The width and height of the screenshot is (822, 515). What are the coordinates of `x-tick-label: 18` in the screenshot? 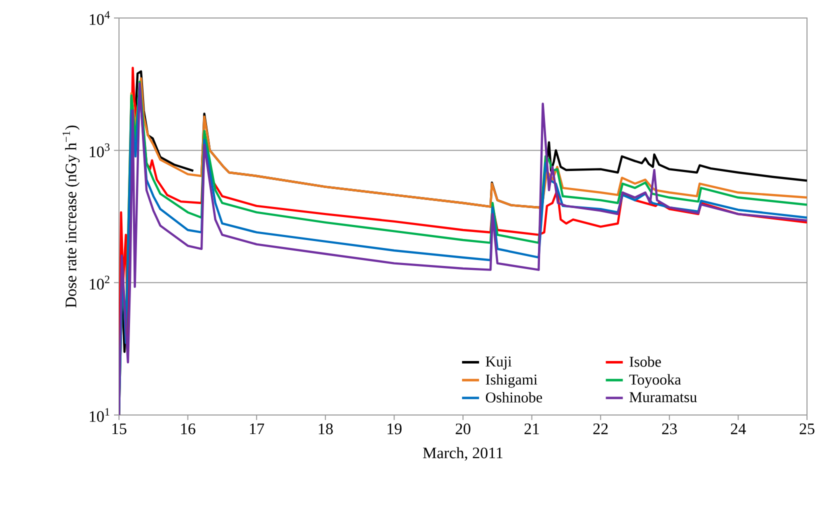 It's located at (325, 429).